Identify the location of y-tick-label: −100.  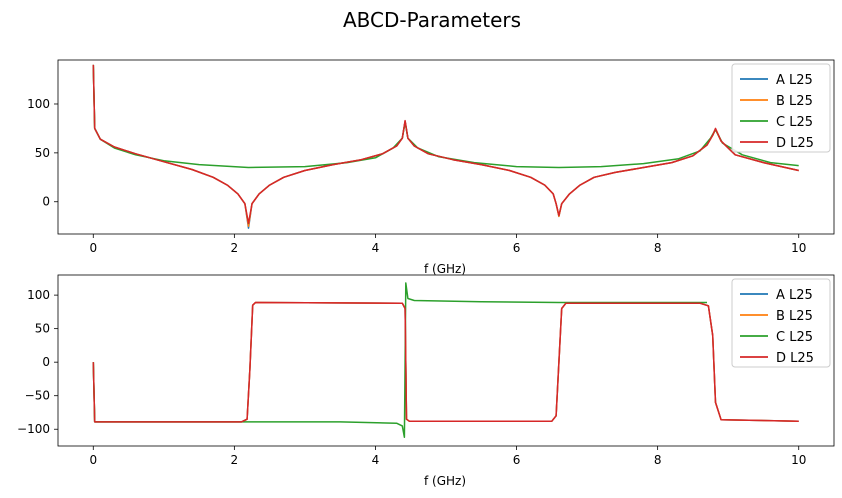
(33, 429).